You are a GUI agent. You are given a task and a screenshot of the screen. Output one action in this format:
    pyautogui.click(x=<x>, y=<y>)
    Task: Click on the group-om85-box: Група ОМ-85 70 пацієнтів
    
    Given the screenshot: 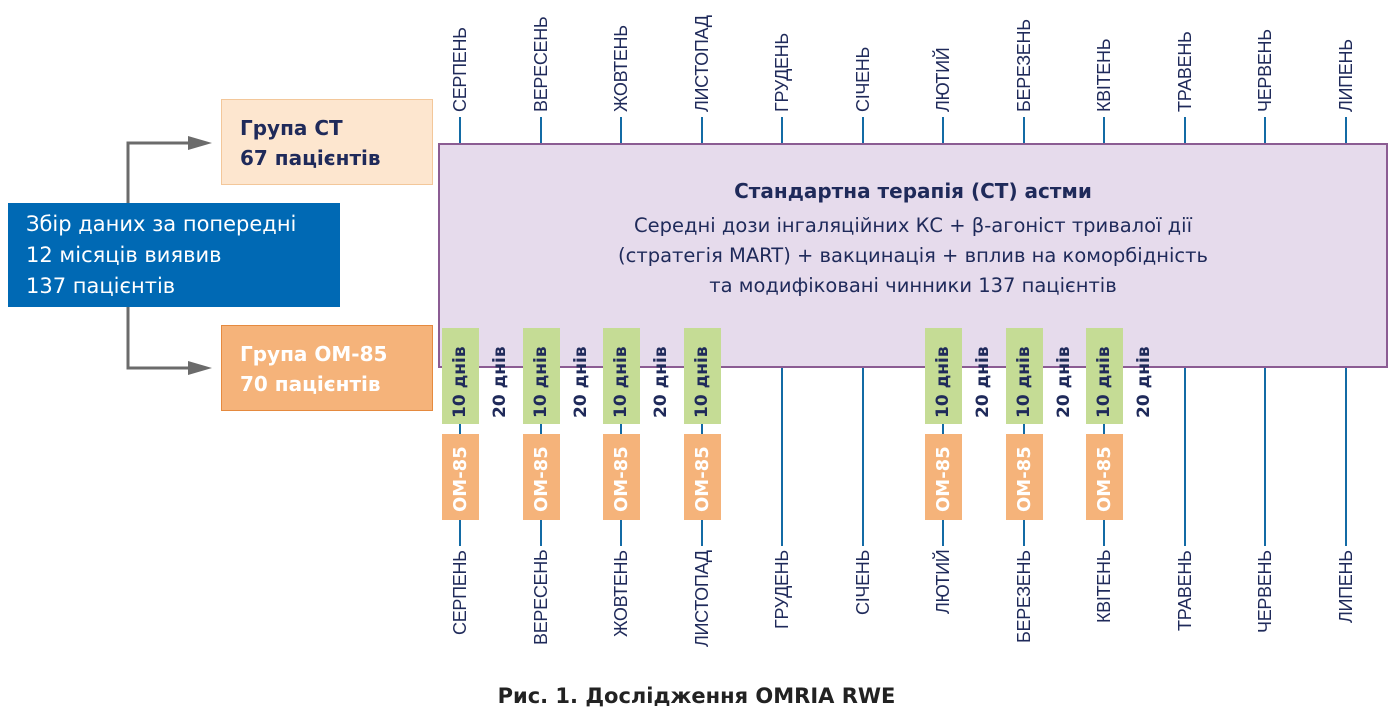 What is the action you would take?
    pyautogui.click(x=327, y=368)
    